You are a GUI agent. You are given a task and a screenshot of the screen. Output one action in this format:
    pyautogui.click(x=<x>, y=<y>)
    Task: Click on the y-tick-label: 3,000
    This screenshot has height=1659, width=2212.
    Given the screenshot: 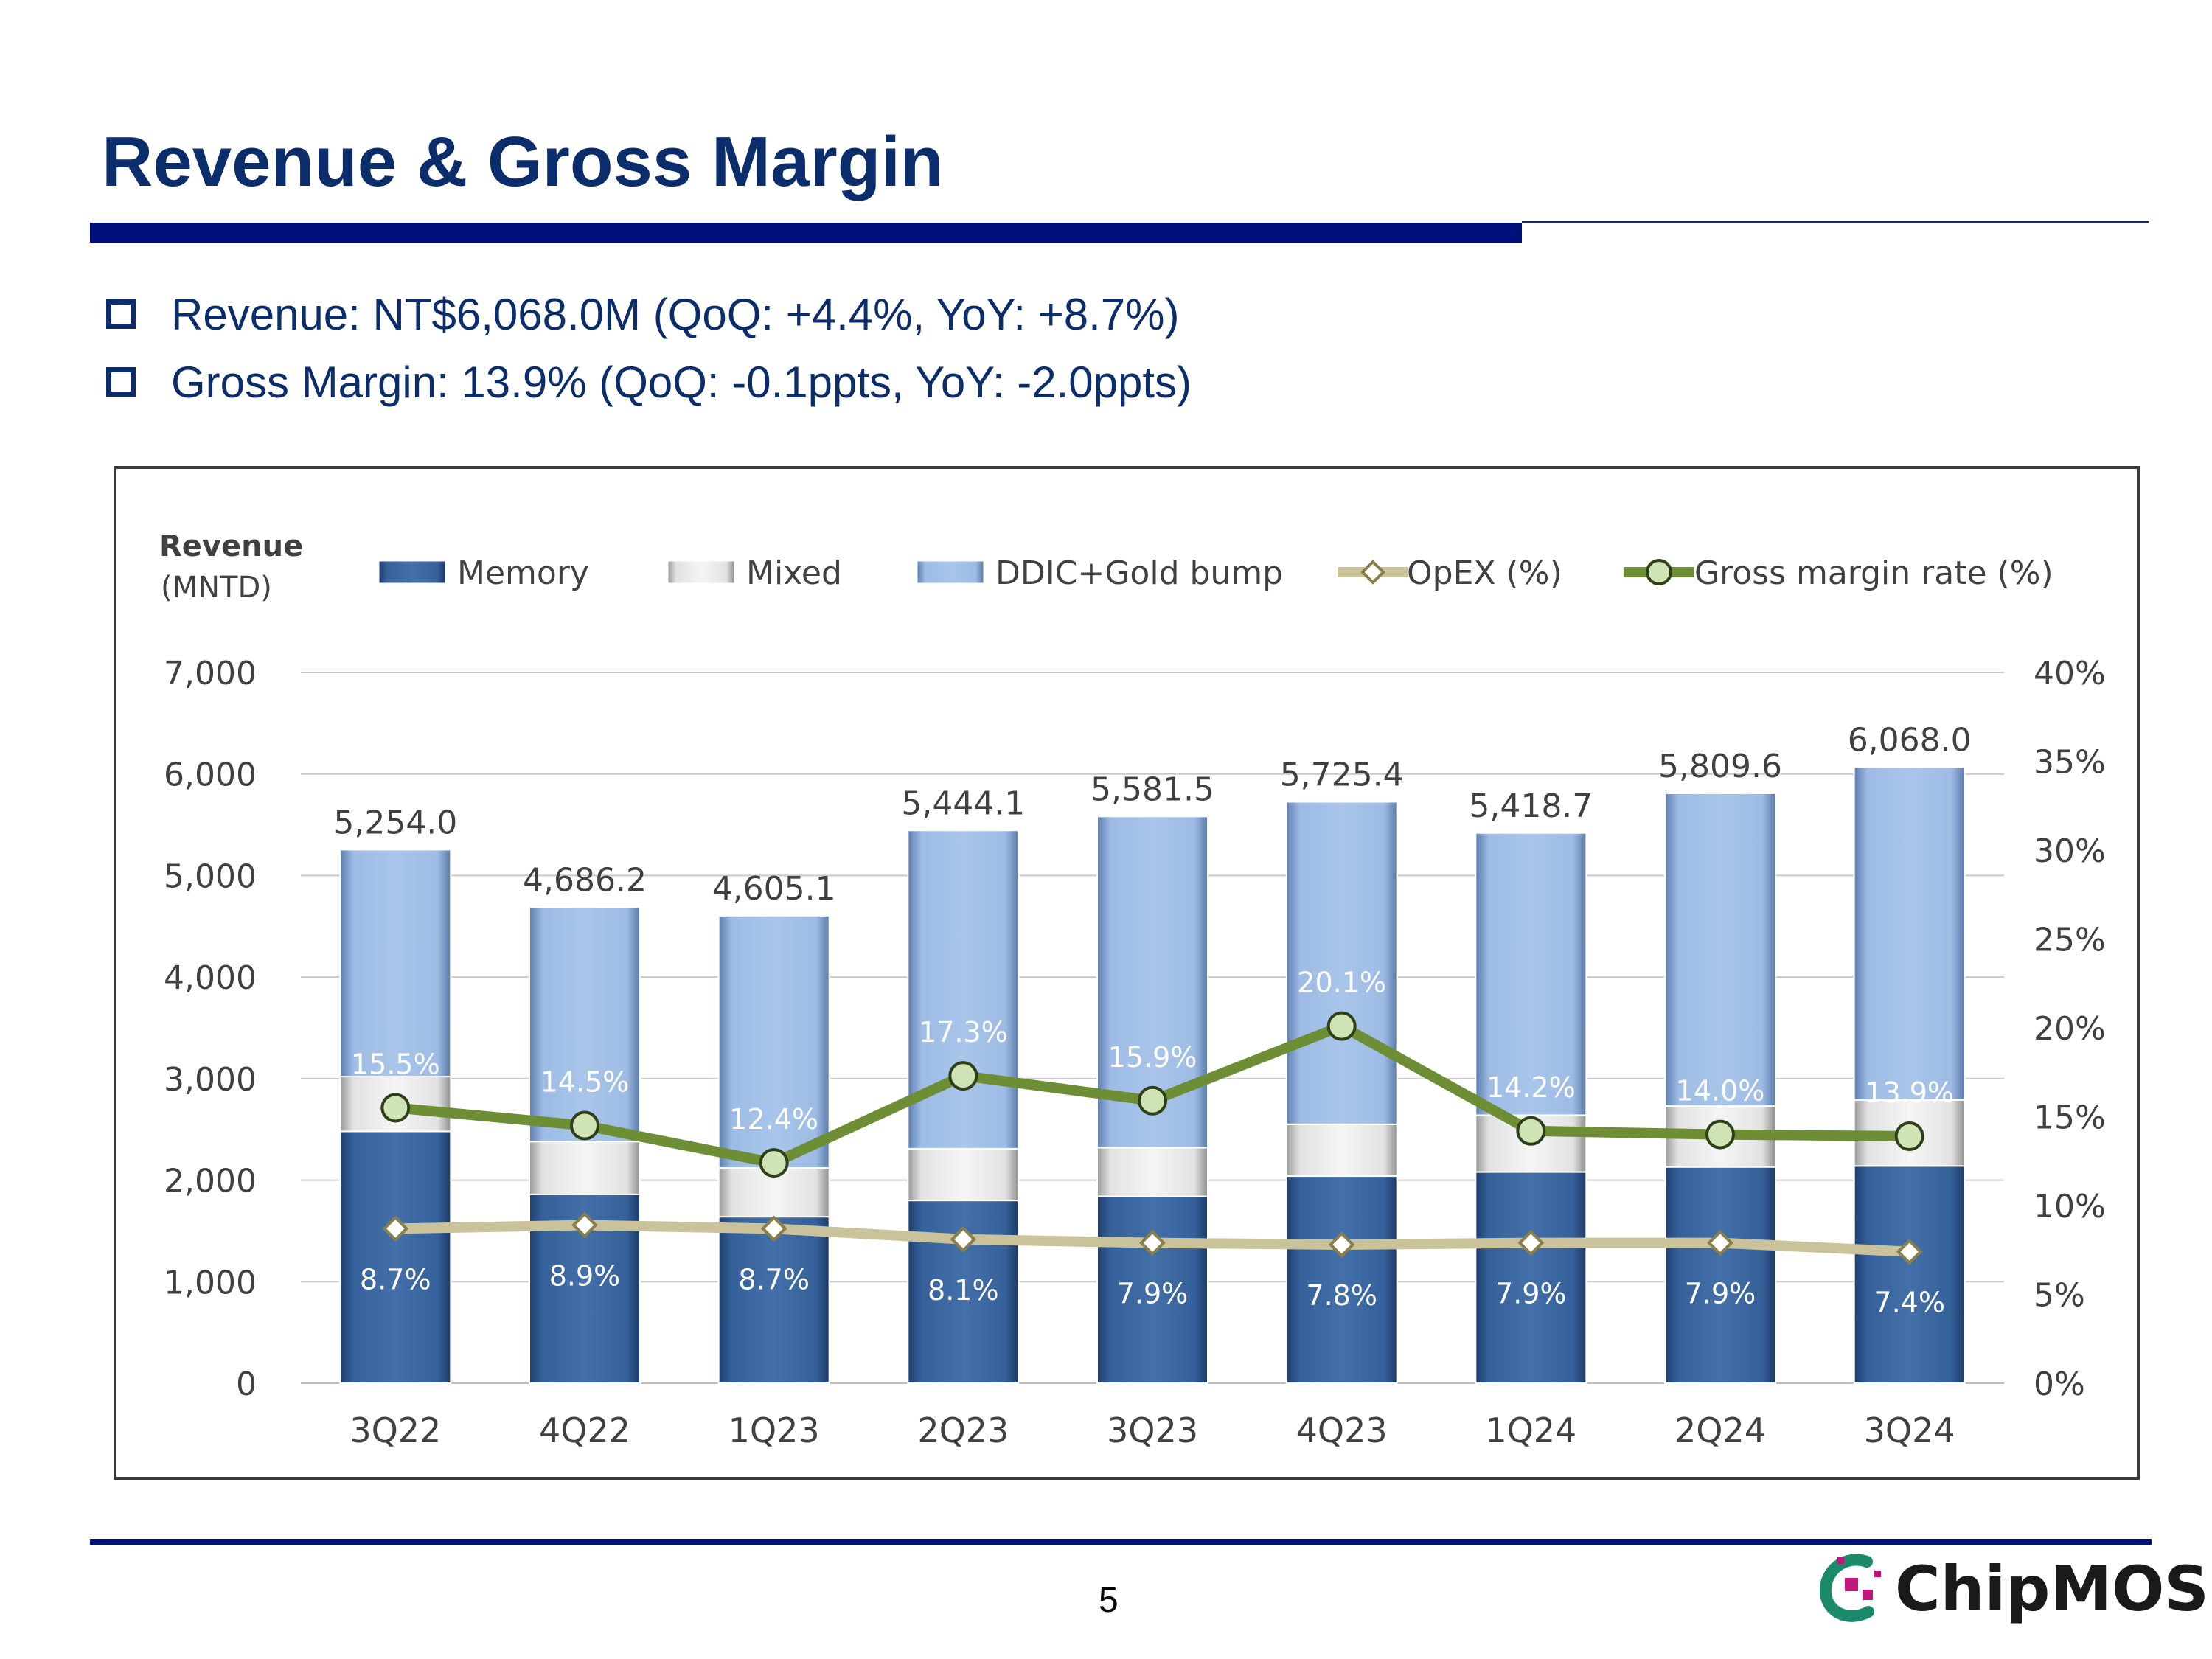 What is the action you would take?
    pyautogui.click(x=210, y=1080)
    